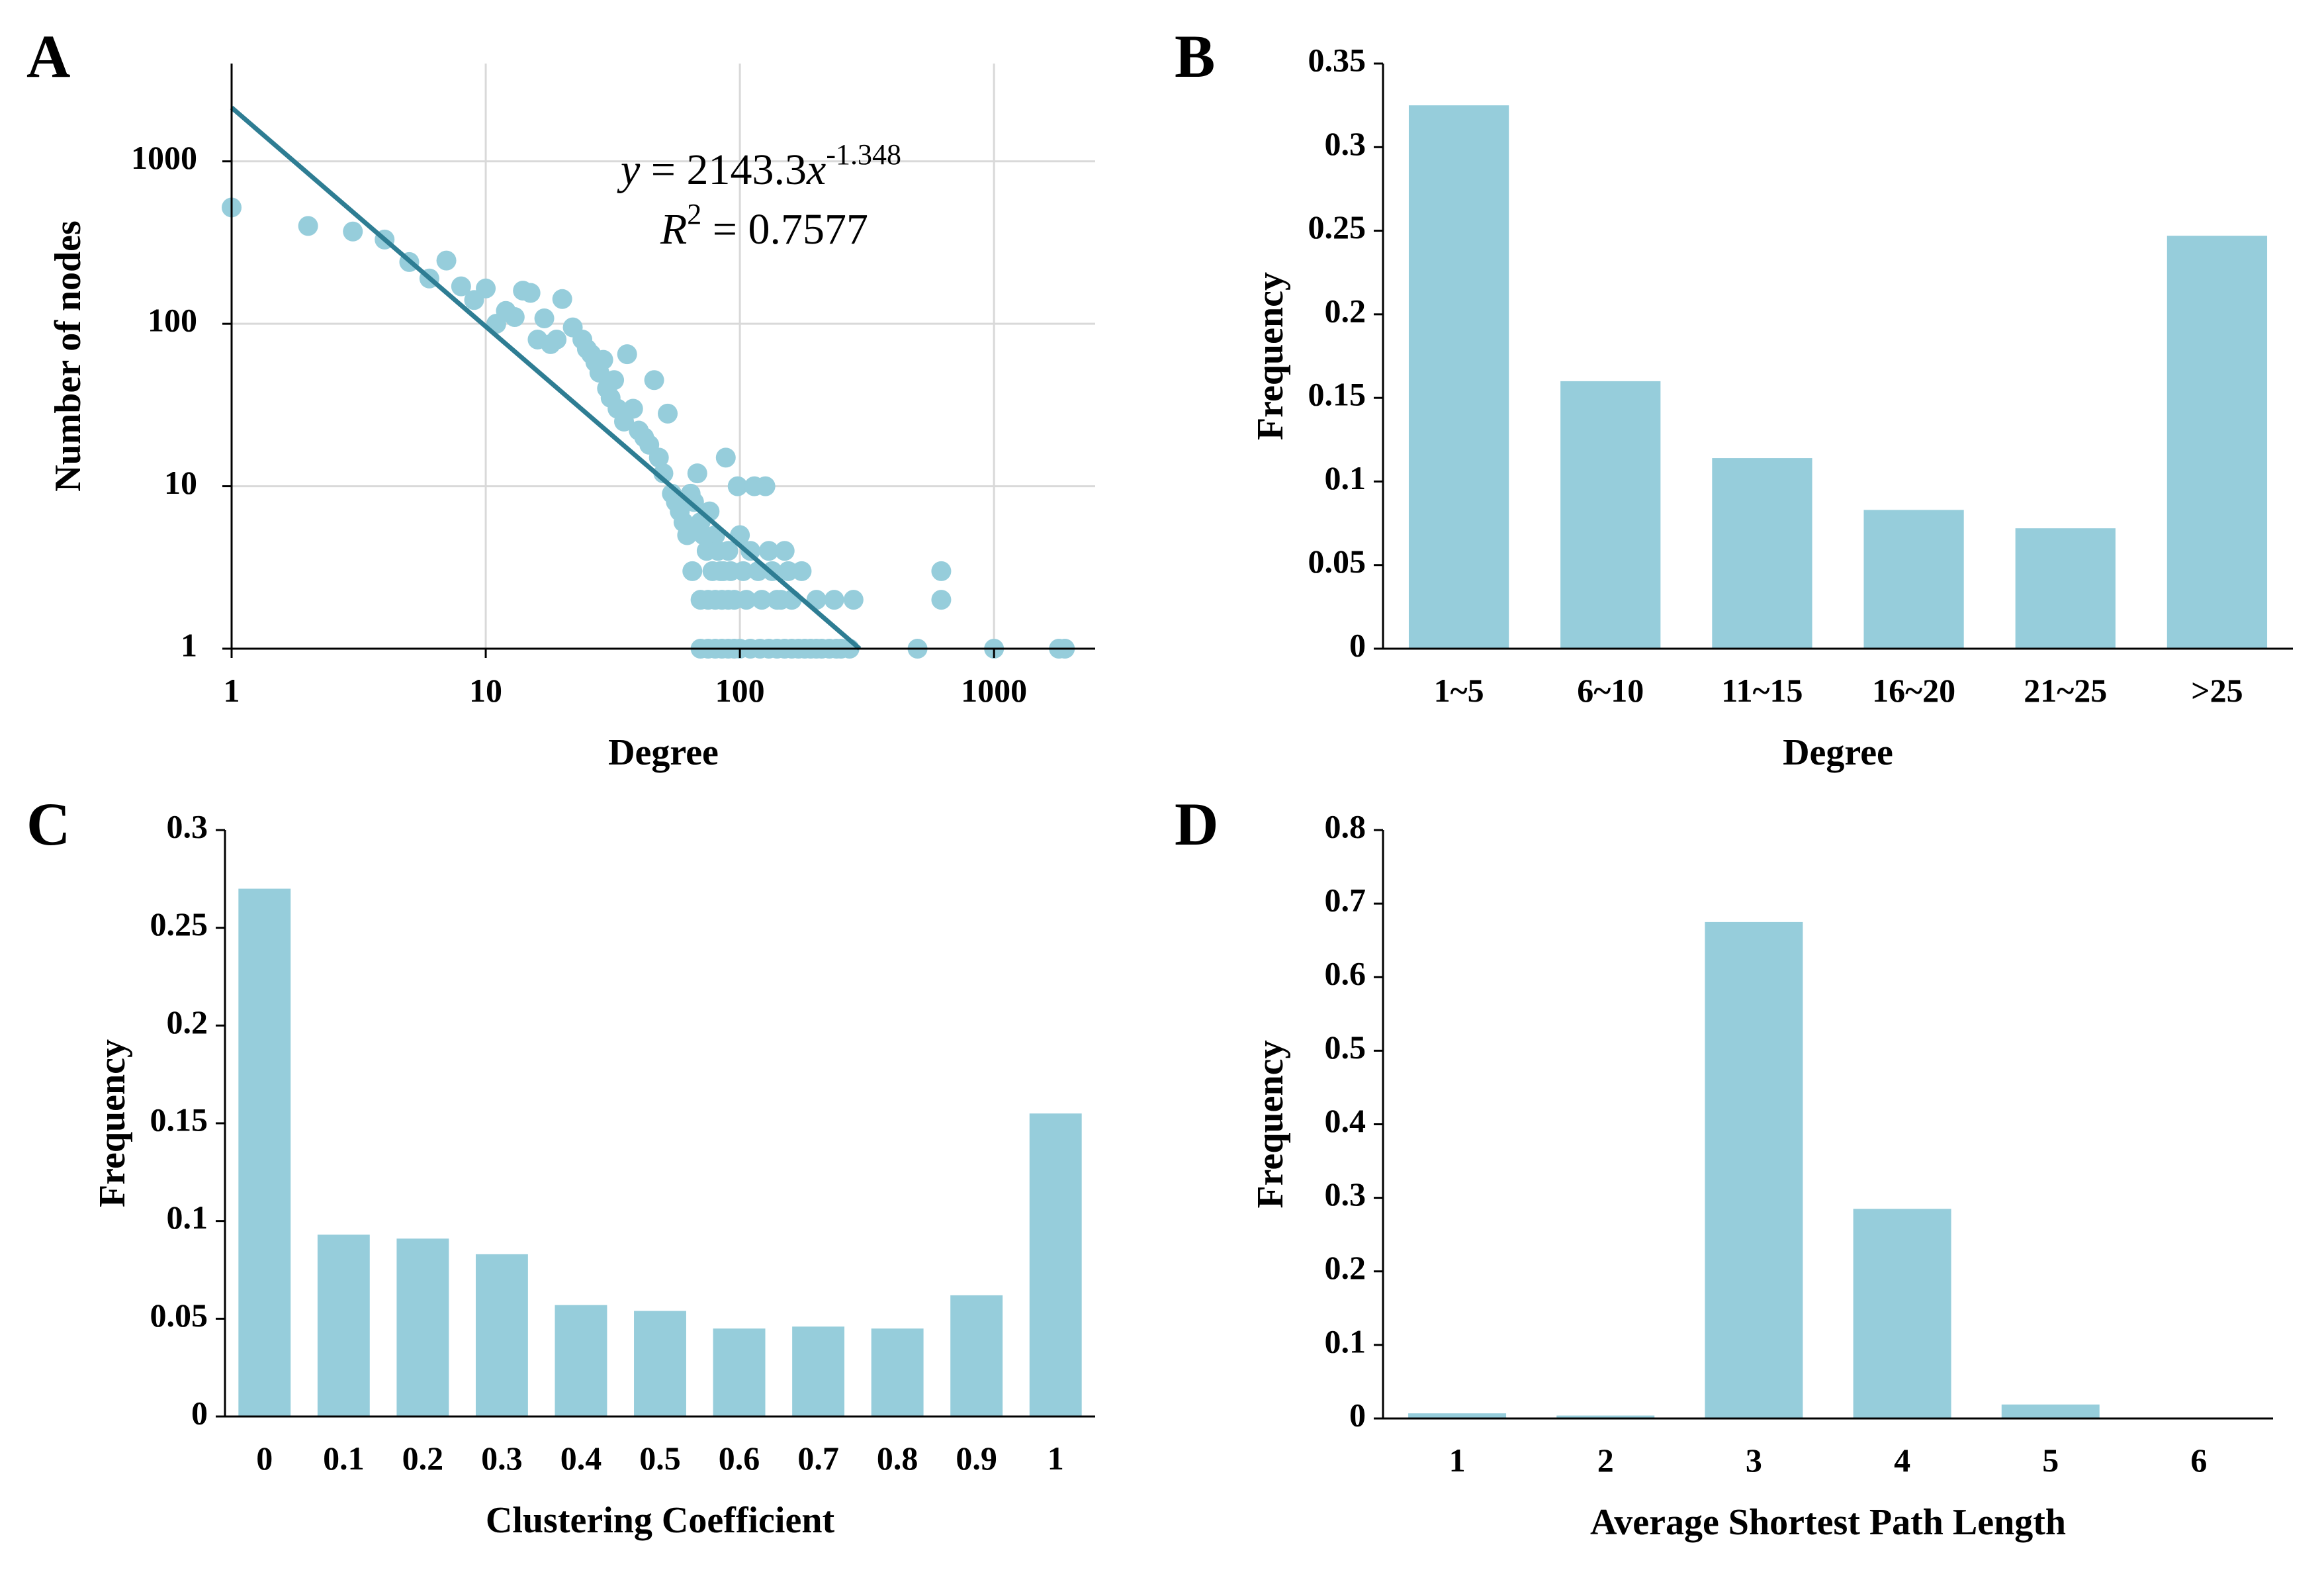  I want to click on x-axis-title: Degree, so click(663, 752).